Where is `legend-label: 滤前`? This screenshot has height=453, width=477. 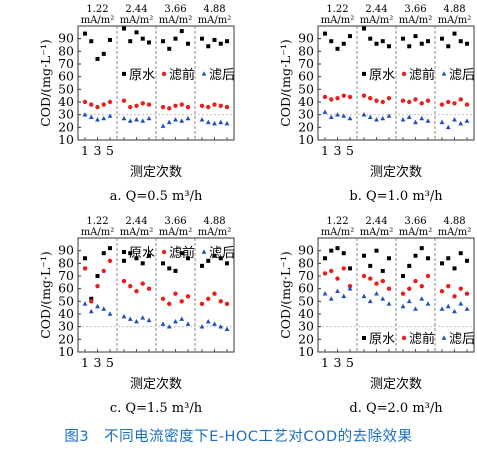
legend-label: 滤前 is located at coordinates (422, 339).